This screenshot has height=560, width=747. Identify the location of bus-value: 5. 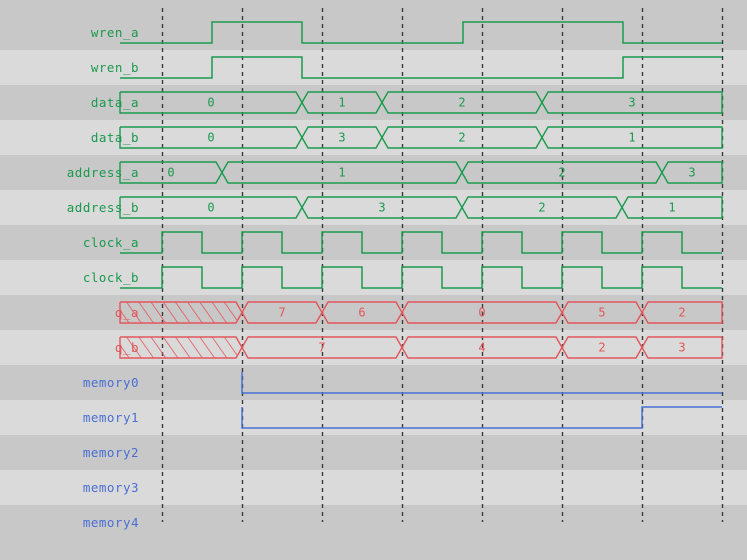
(601, 313).